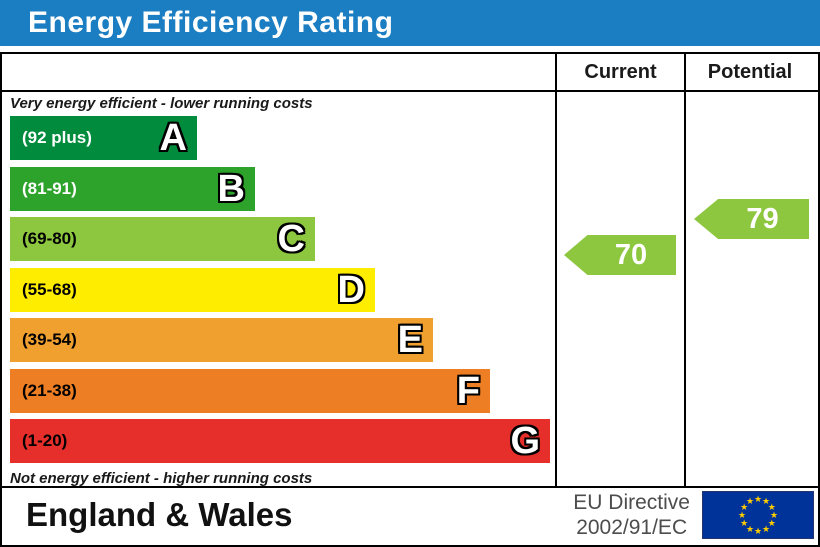 The width and height of the screenshot is (820, 547). I want to click on current-rating-arrow: 70, so click(620, 255).